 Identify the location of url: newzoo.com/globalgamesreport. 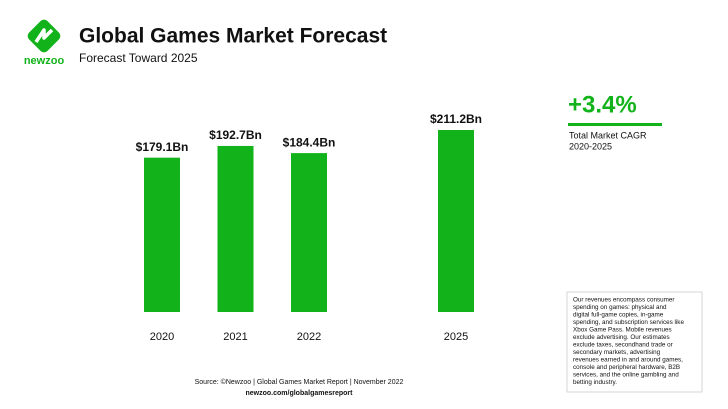
(300, 393).